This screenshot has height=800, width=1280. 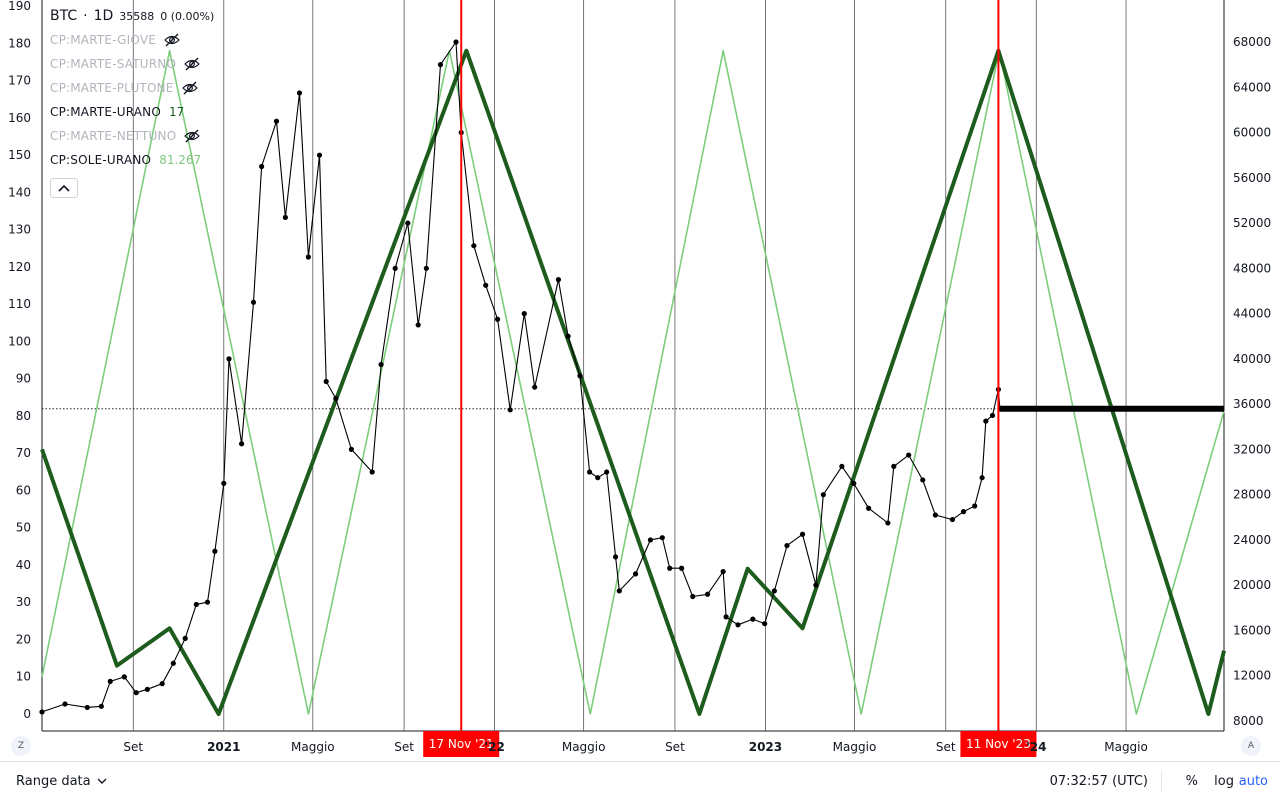 I want to click on indicator-row: CP:SOLE-URANO 81.267, so click(x=132, y=160).